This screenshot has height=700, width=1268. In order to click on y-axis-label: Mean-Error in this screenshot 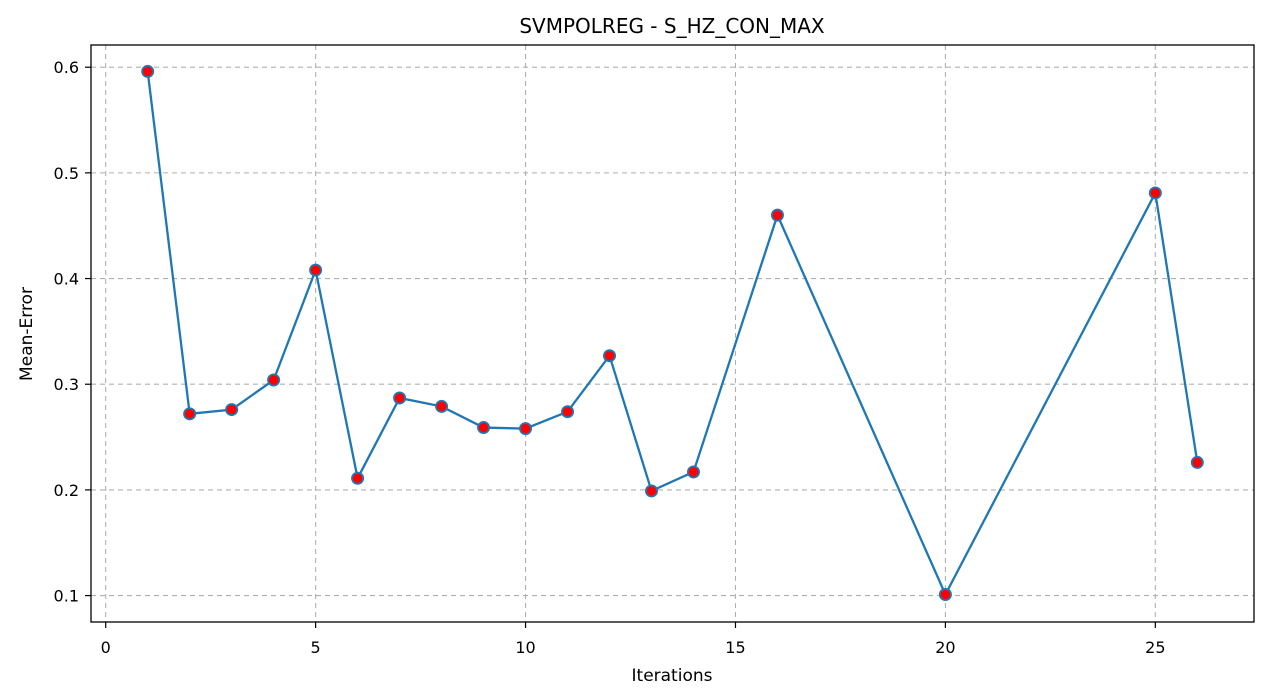, I will do `click(27, 334)`.